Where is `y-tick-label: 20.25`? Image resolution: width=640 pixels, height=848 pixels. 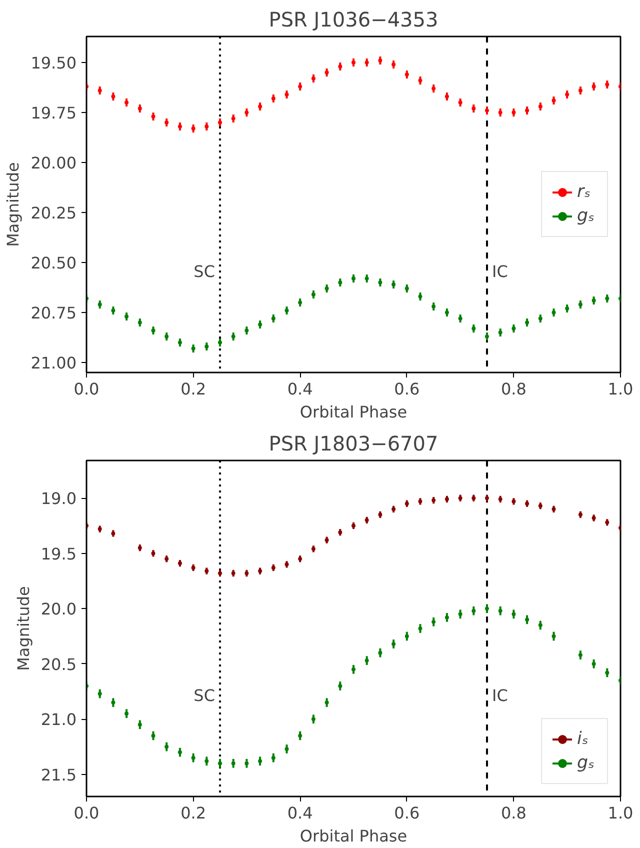 y-tick-label: 20.25 is located at coordinates (53, 213).